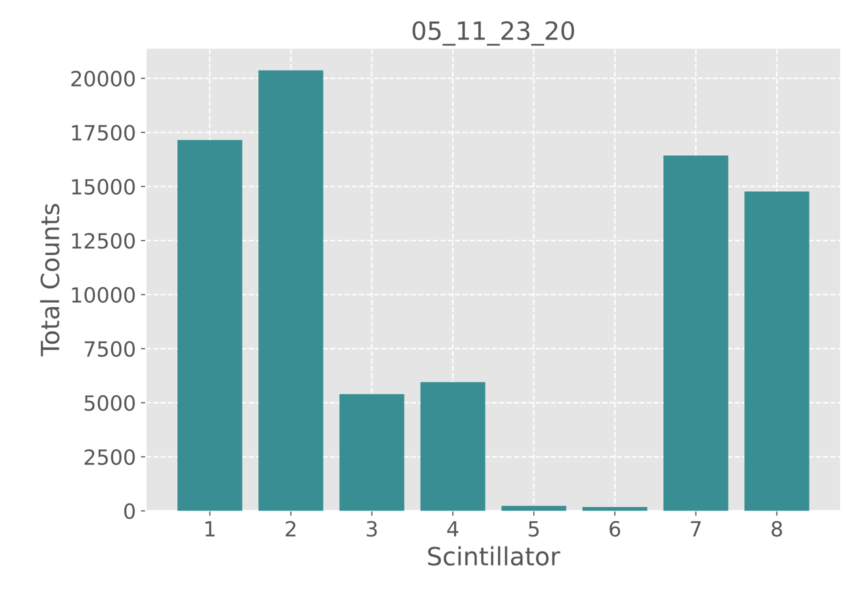 Image resolution: width=858 pixels, height=601 pixels. Describe the element at coordinates (129, 511) in the screenshot. I see `y-tick-label: 0` at that location.